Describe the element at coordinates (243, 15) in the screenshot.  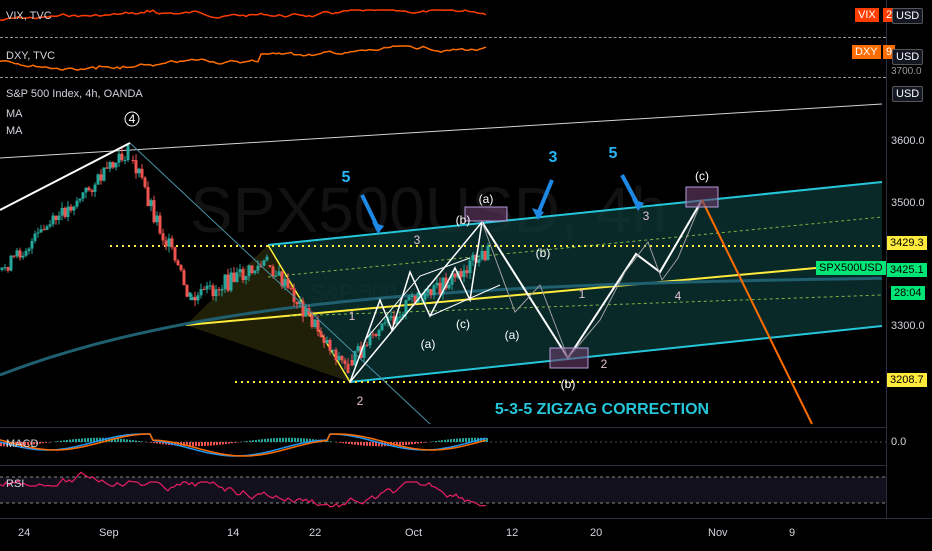
I see `vix-line` at that location.